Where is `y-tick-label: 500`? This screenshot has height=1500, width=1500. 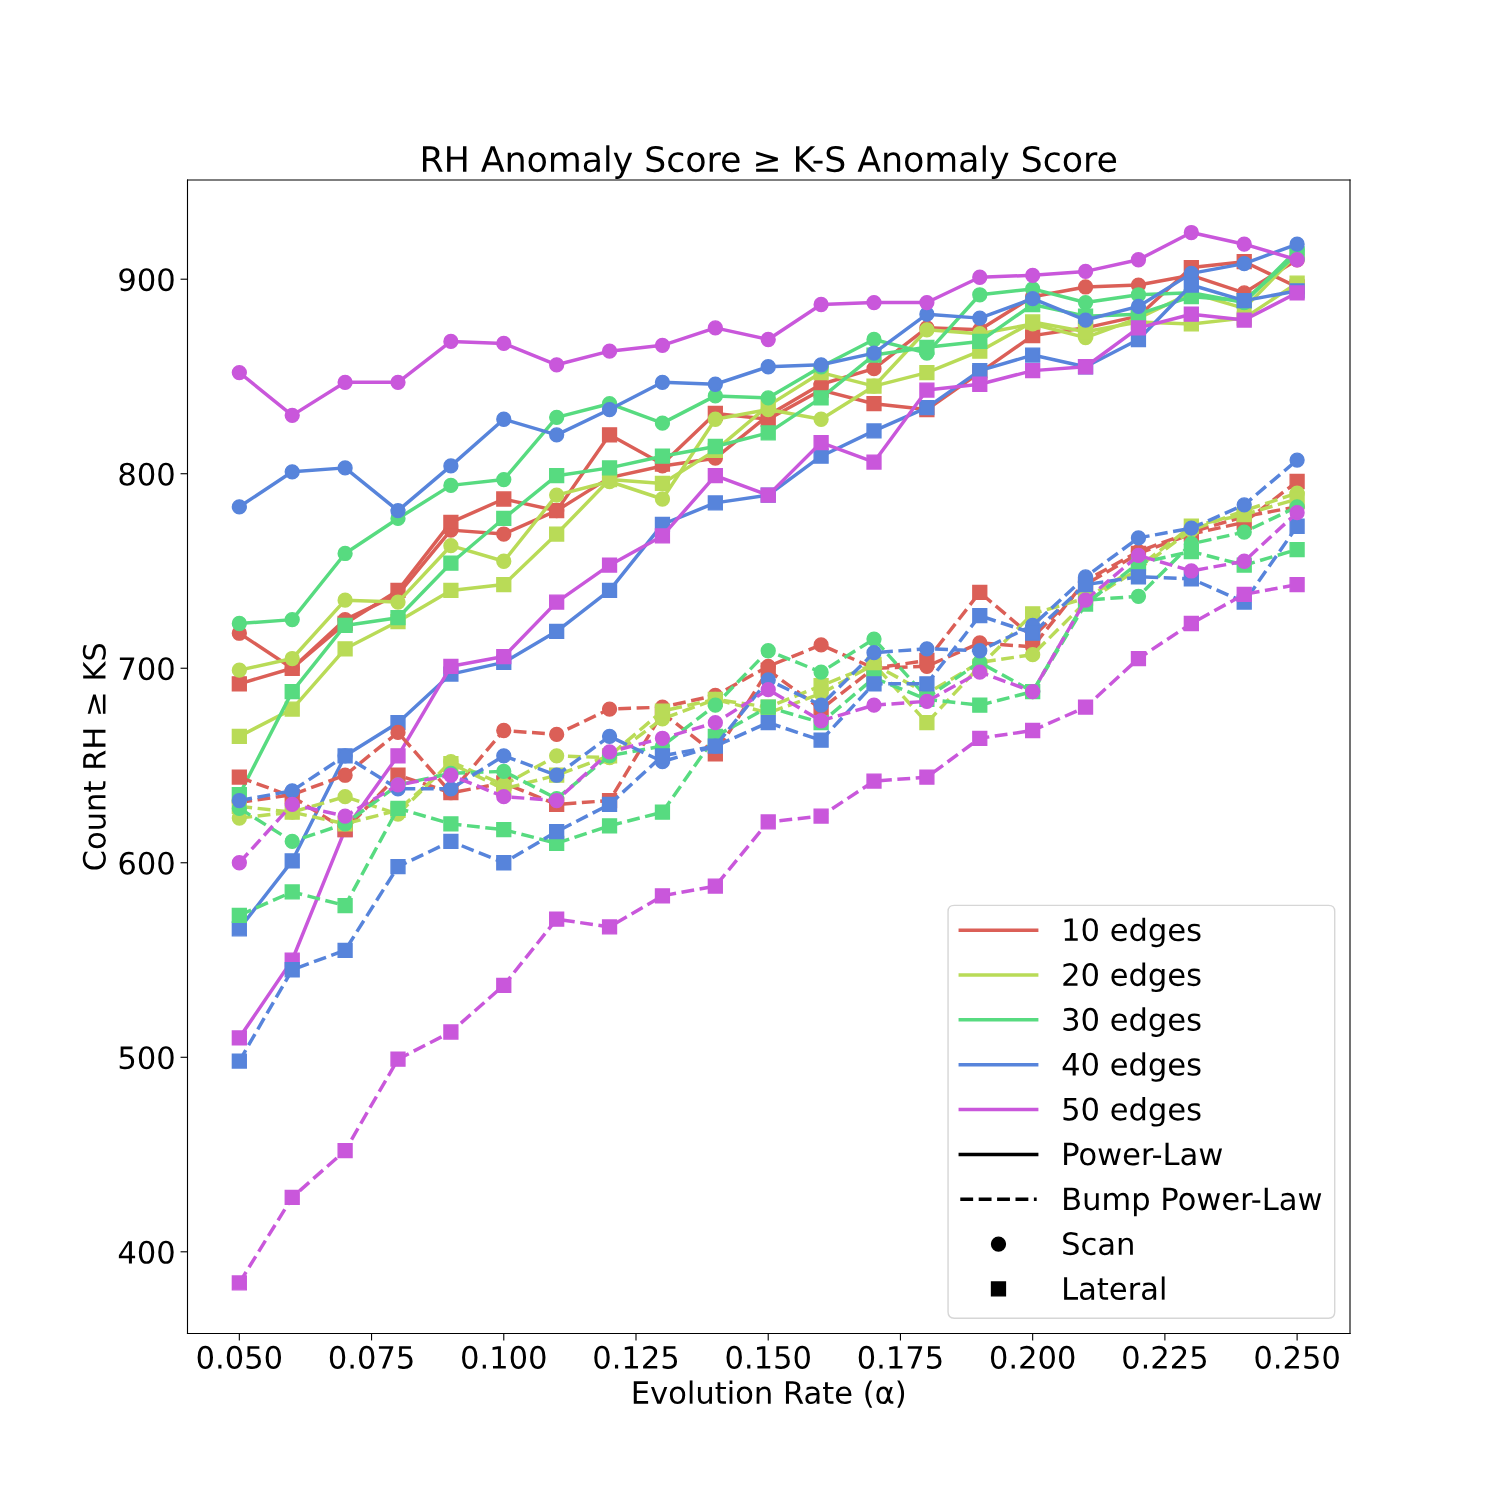 y-tick-label: 500 is located at coordinates (146, 1058).